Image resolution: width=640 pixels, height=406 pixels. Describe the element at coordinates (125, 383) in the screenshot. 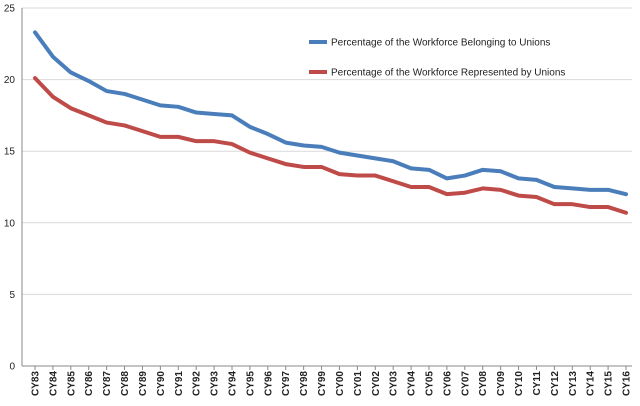

I see `x-tick-label: CY88` at that location.